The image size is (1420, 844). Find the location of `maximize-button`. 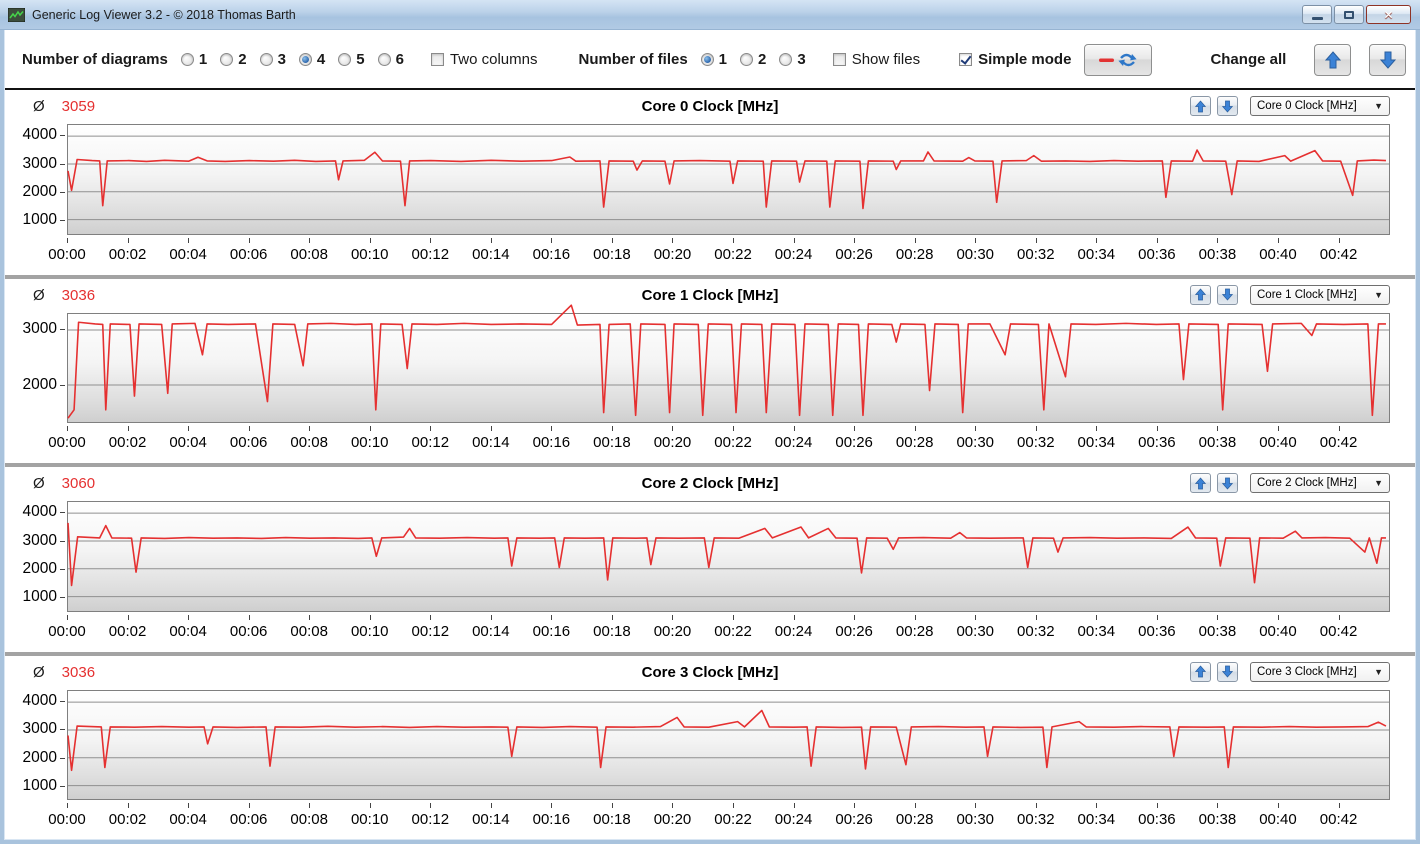

maximize-button is located at coordinates (1349, 14).